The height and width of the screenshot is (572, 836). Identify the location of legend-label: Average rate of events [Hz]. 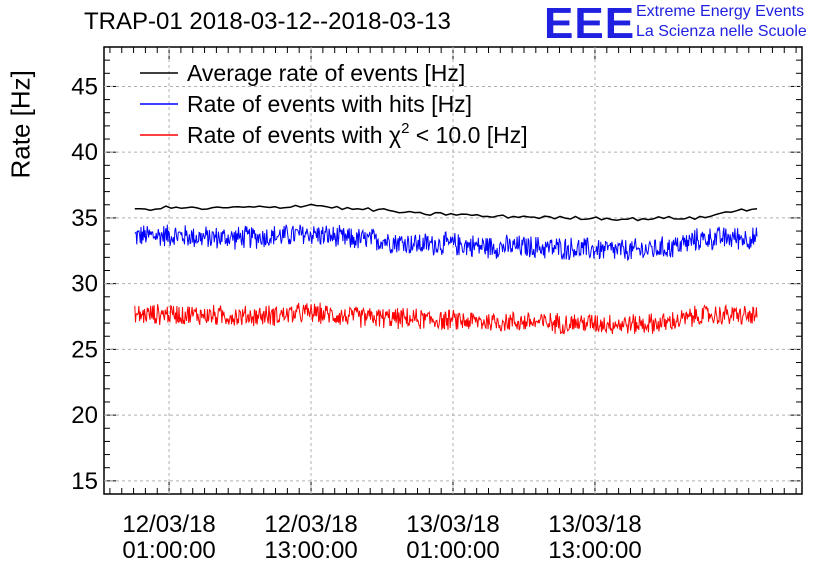
(326, 73).